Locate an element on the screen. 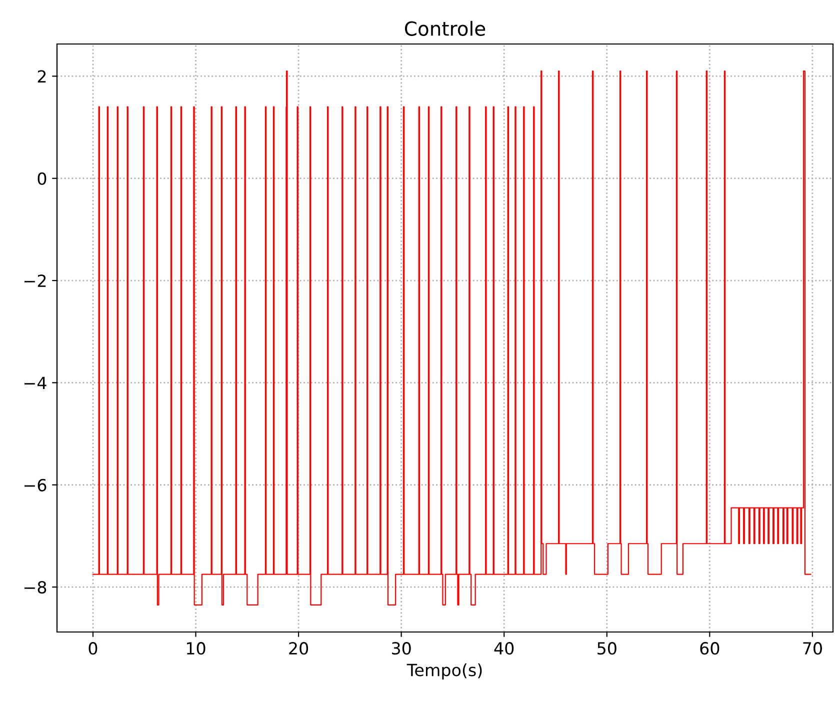  y-tick-label: −2 is located at coordinates (35, 280).